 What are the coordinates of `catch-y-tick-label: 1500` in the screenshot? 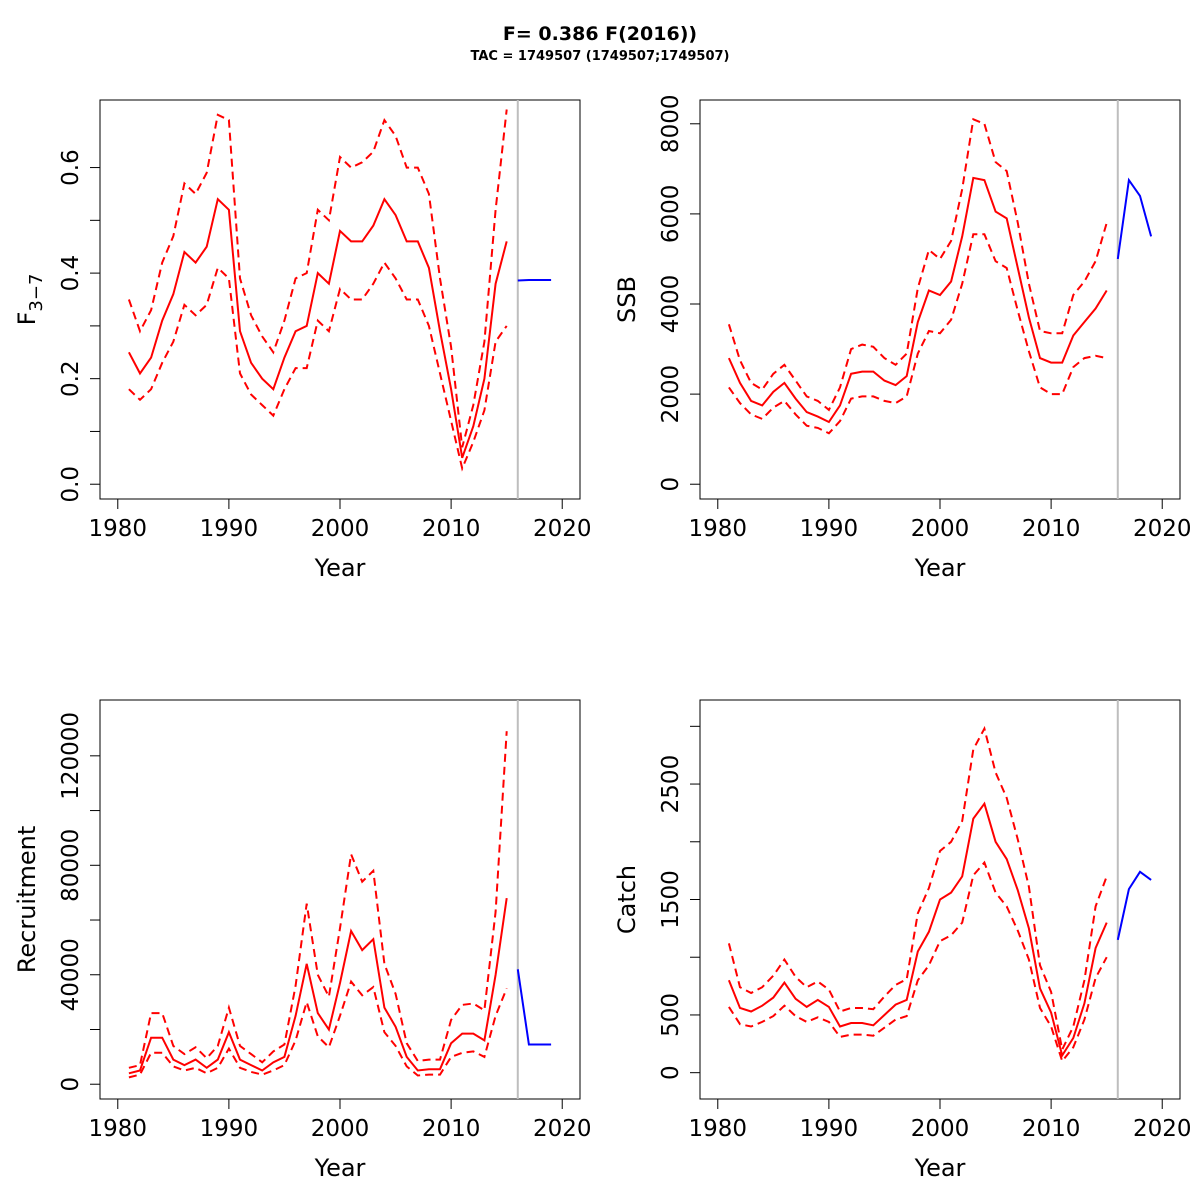 It's located at (671, 899).